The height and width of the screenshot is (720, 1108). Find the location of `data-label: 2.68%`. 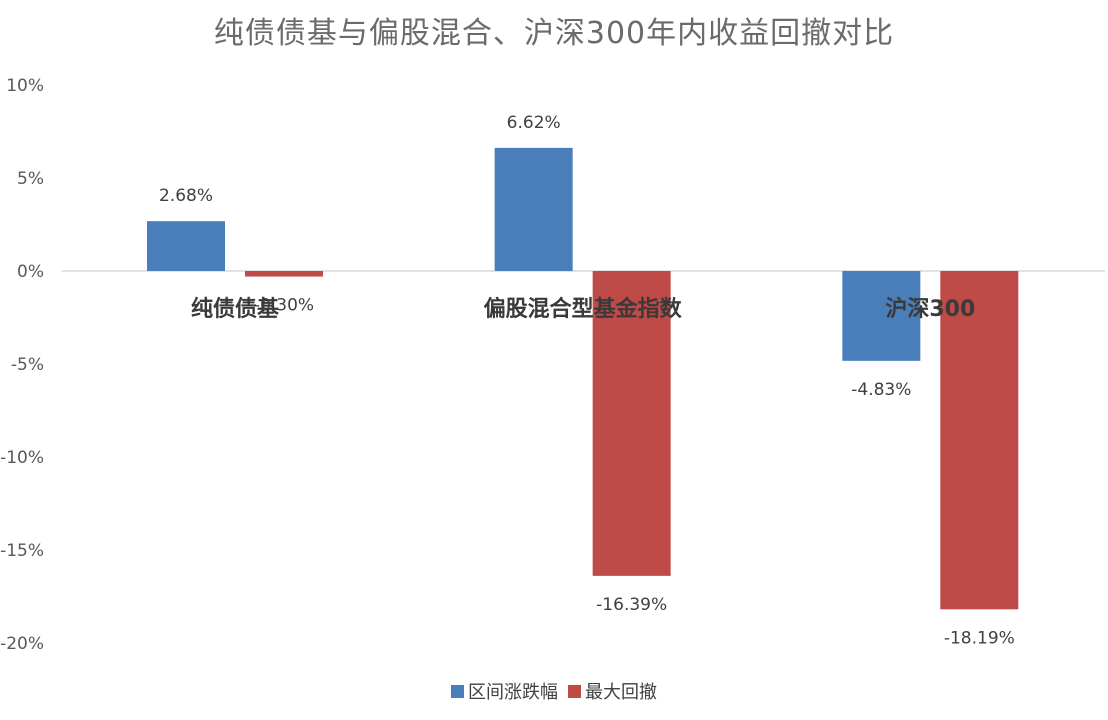

data-label: 2.68% is located at coordinates (186, 196).